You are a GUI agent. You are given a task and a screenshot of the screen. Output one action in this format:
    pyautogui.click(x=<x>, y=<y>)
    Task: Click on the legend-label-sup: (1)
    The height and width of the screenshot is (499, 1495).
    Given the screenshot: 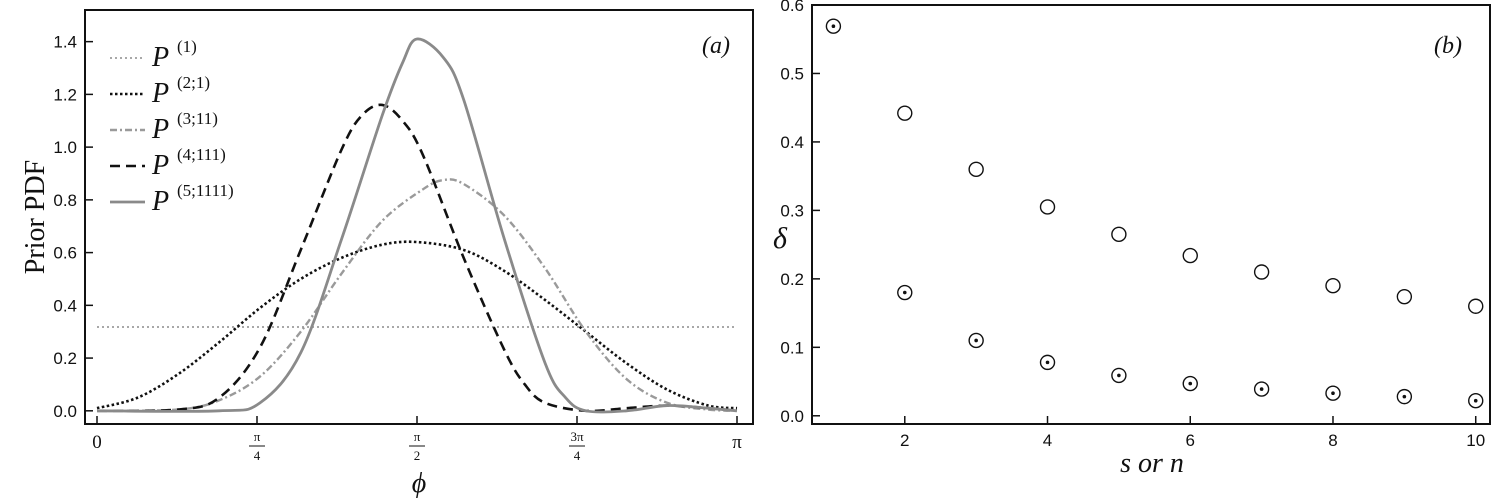 What is the action you would take?
    pyautogui.click(x=187, y=46)
    